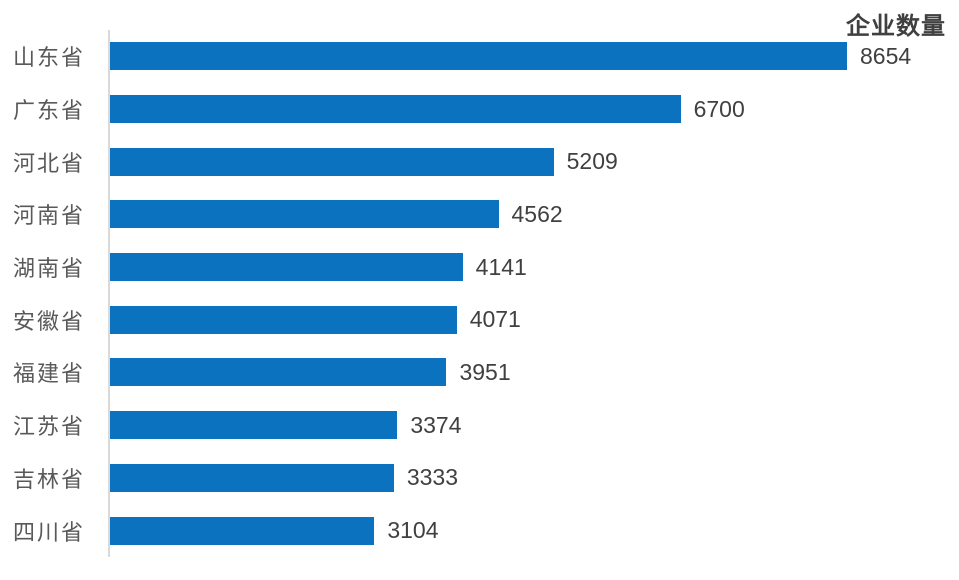 The height and width of the screenshot is (580, 959). I want to click on category-label: 四川省, so click(49, 533).